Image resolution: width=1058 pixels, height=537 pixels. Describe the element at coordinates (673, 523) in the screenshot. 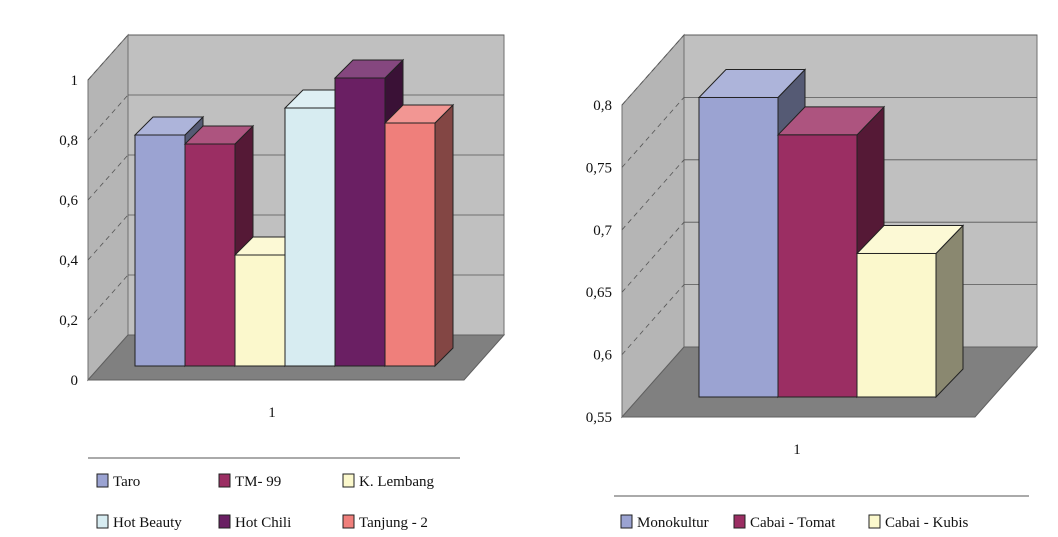

I see `legend-label: Monokultur` at that location.